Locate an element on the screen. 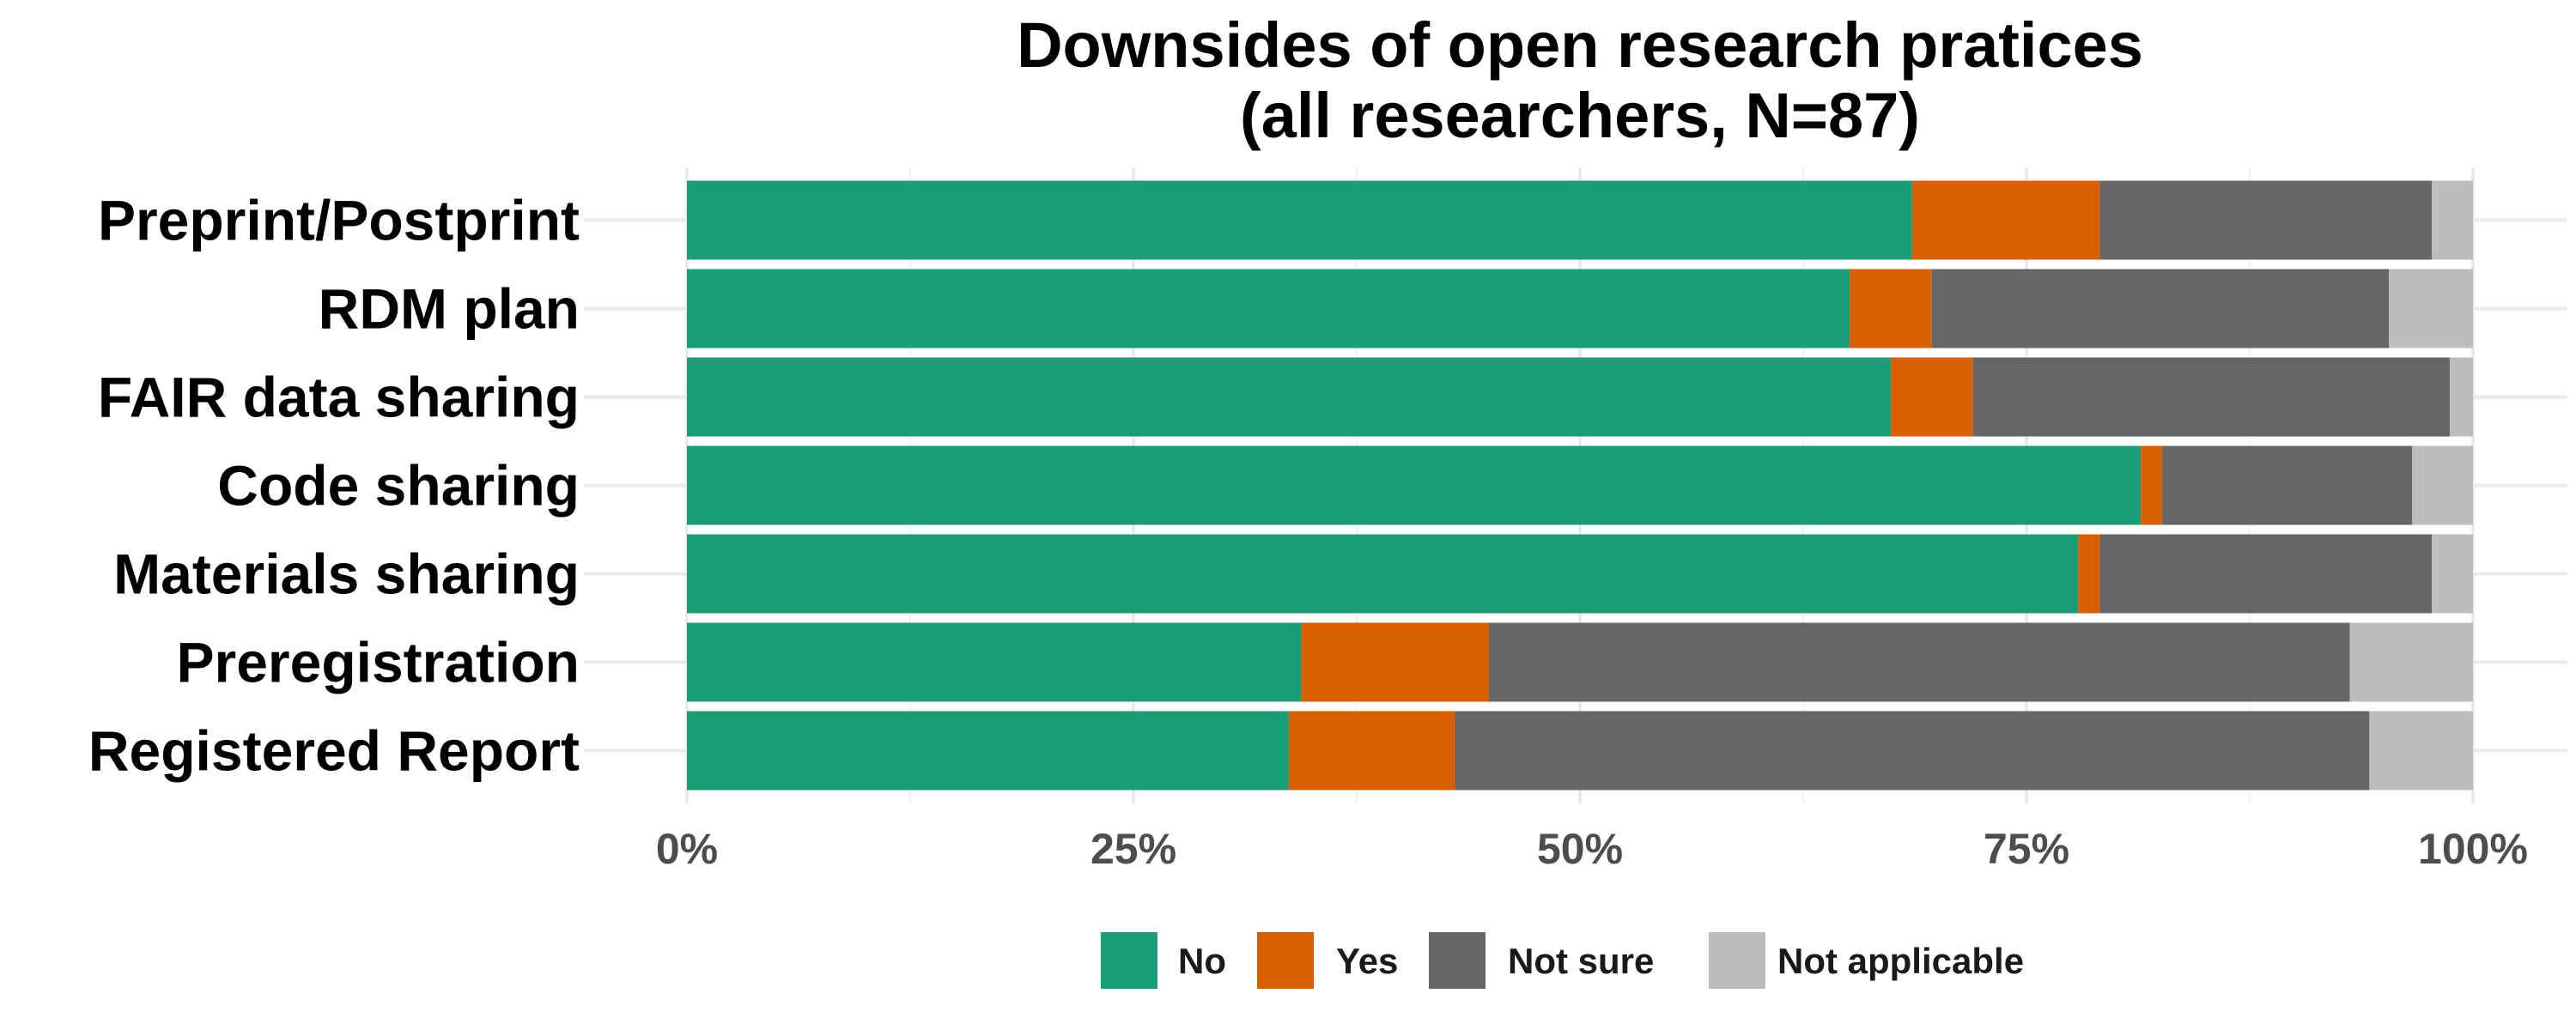  x-tick-label: 25% is located at coordinates (1133, 849).